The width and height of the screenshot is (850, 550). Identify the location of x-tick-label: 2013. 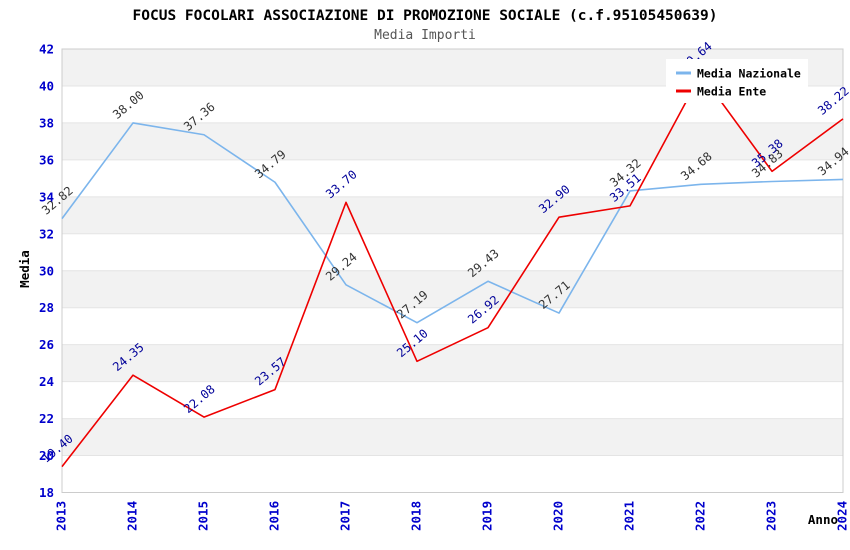
(61, 516).